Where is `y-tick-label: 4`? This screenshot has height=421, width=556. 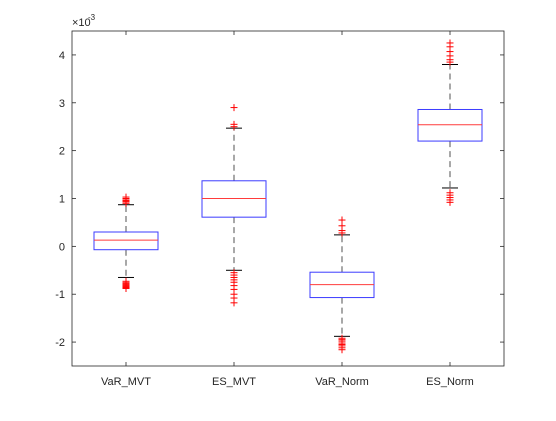 y-tick-label: 4 is located at coordinates (62, 56).